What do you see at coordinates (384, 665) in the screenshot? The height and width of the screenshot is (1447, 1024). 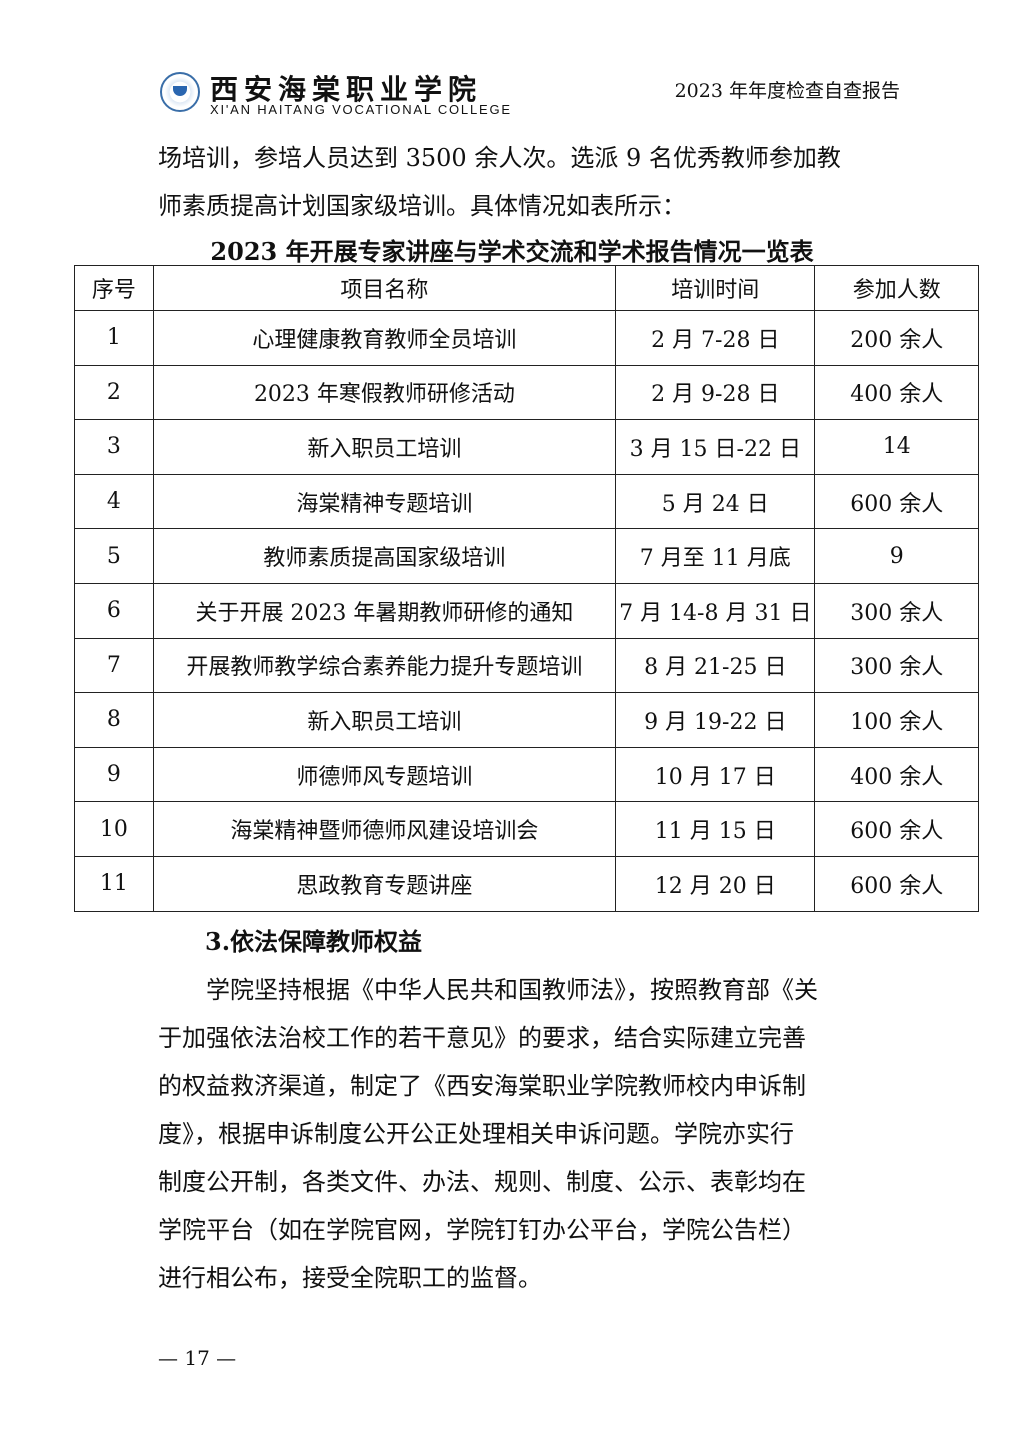 I see `table-cell: 开展教师教学综合素养能力提升专题培训` at bounding box center [384, 665].